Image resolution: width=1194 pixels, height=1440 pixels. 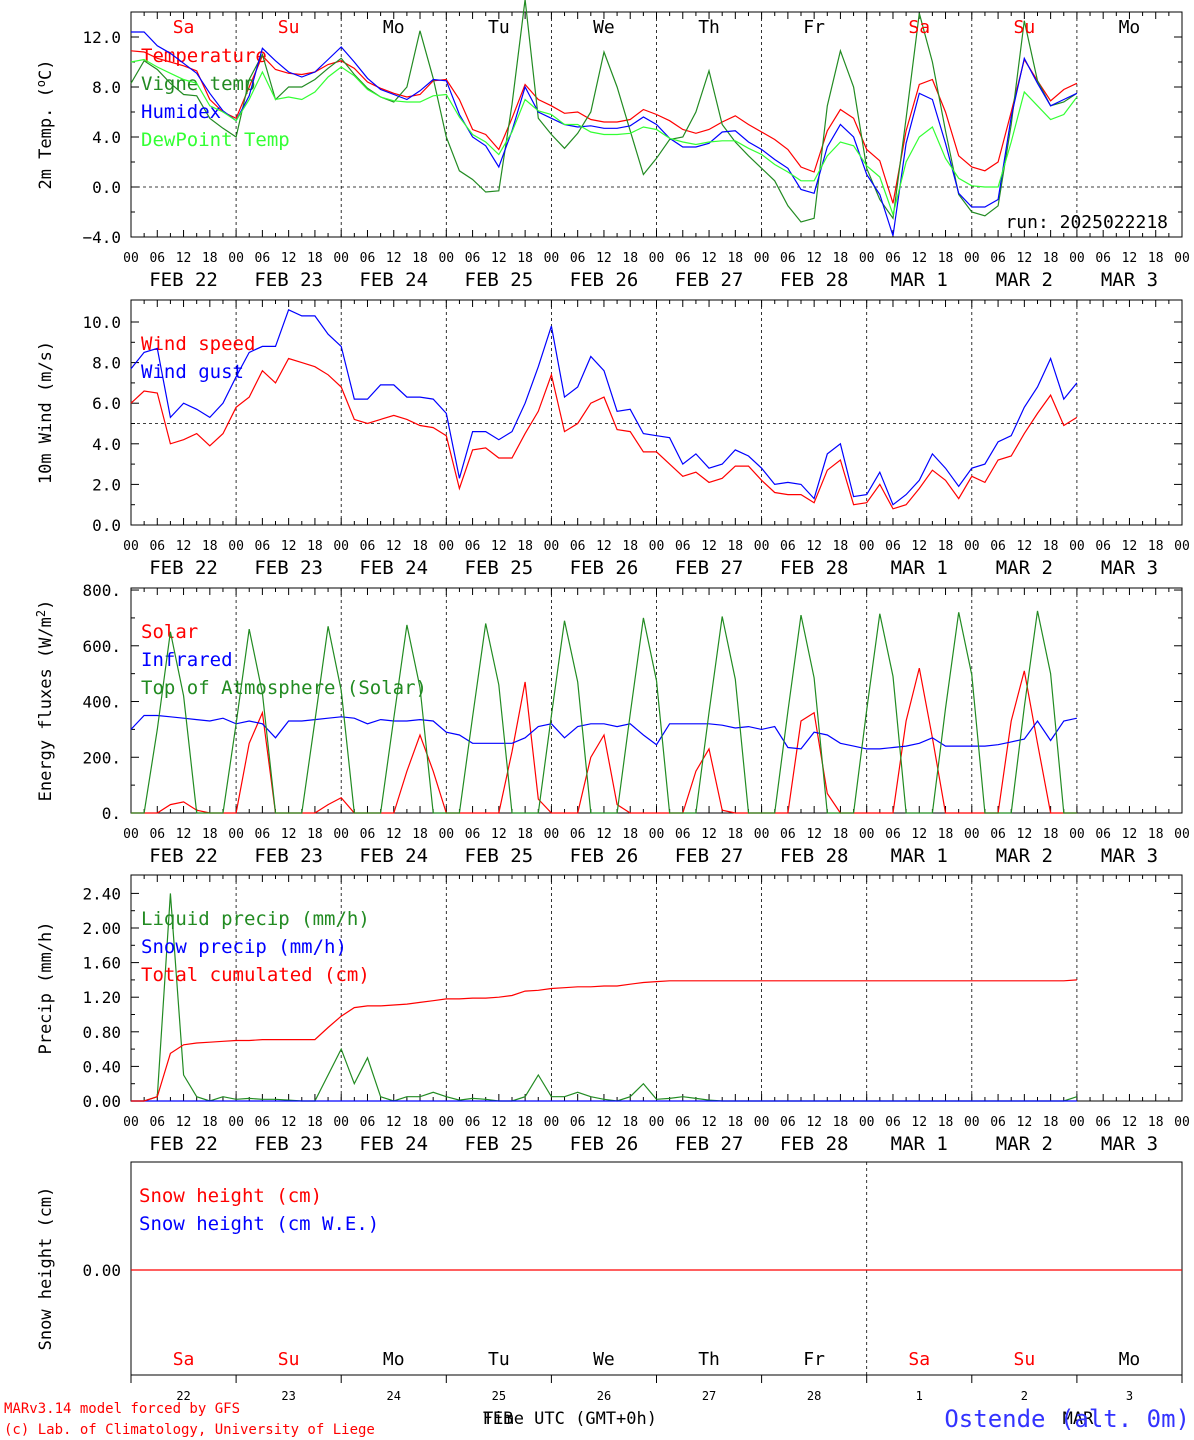 What do you see at coordinates (814, 1396) in the screenshot?
I see `day-number-label: 28` at bounding box center [814, 1396].